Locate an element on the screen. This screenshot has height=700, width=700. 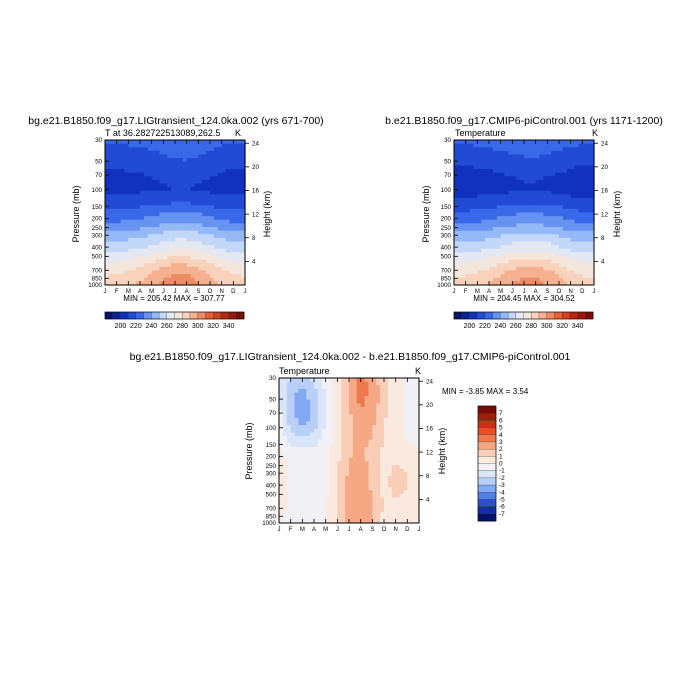
min-max-label: MIN = -3.85 MAX = 3.54 is located at coordinates (485, 391).